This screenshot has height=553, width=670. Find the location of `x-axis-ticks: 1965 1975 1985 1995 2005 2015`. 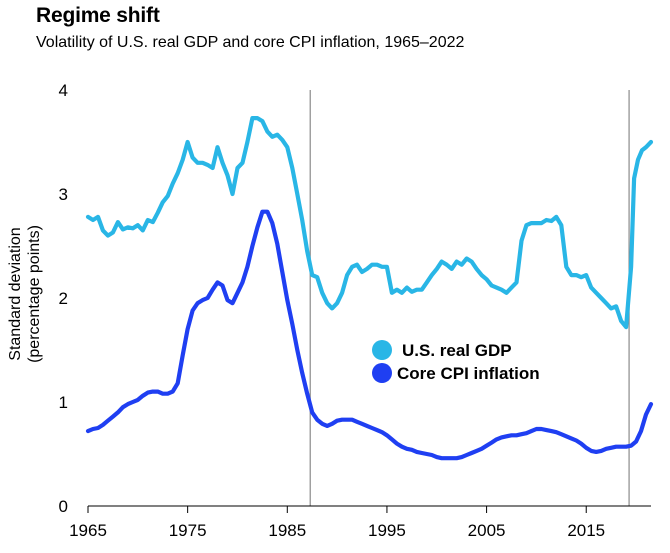

x-axis-ticks: 1965 1975 1985 1995 2005 2015 is located at coordinates (360, 522).